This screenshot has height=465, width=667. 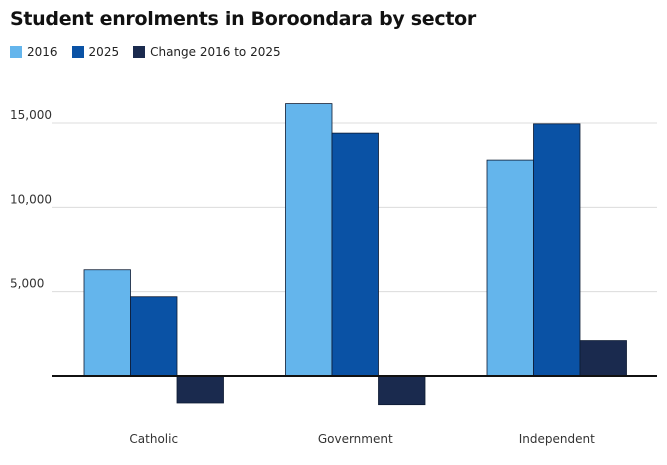 What do you see at coordinates (355, 439) in the screenshot?
I see `x-category-label: Government` at bounding box center [355, 439].